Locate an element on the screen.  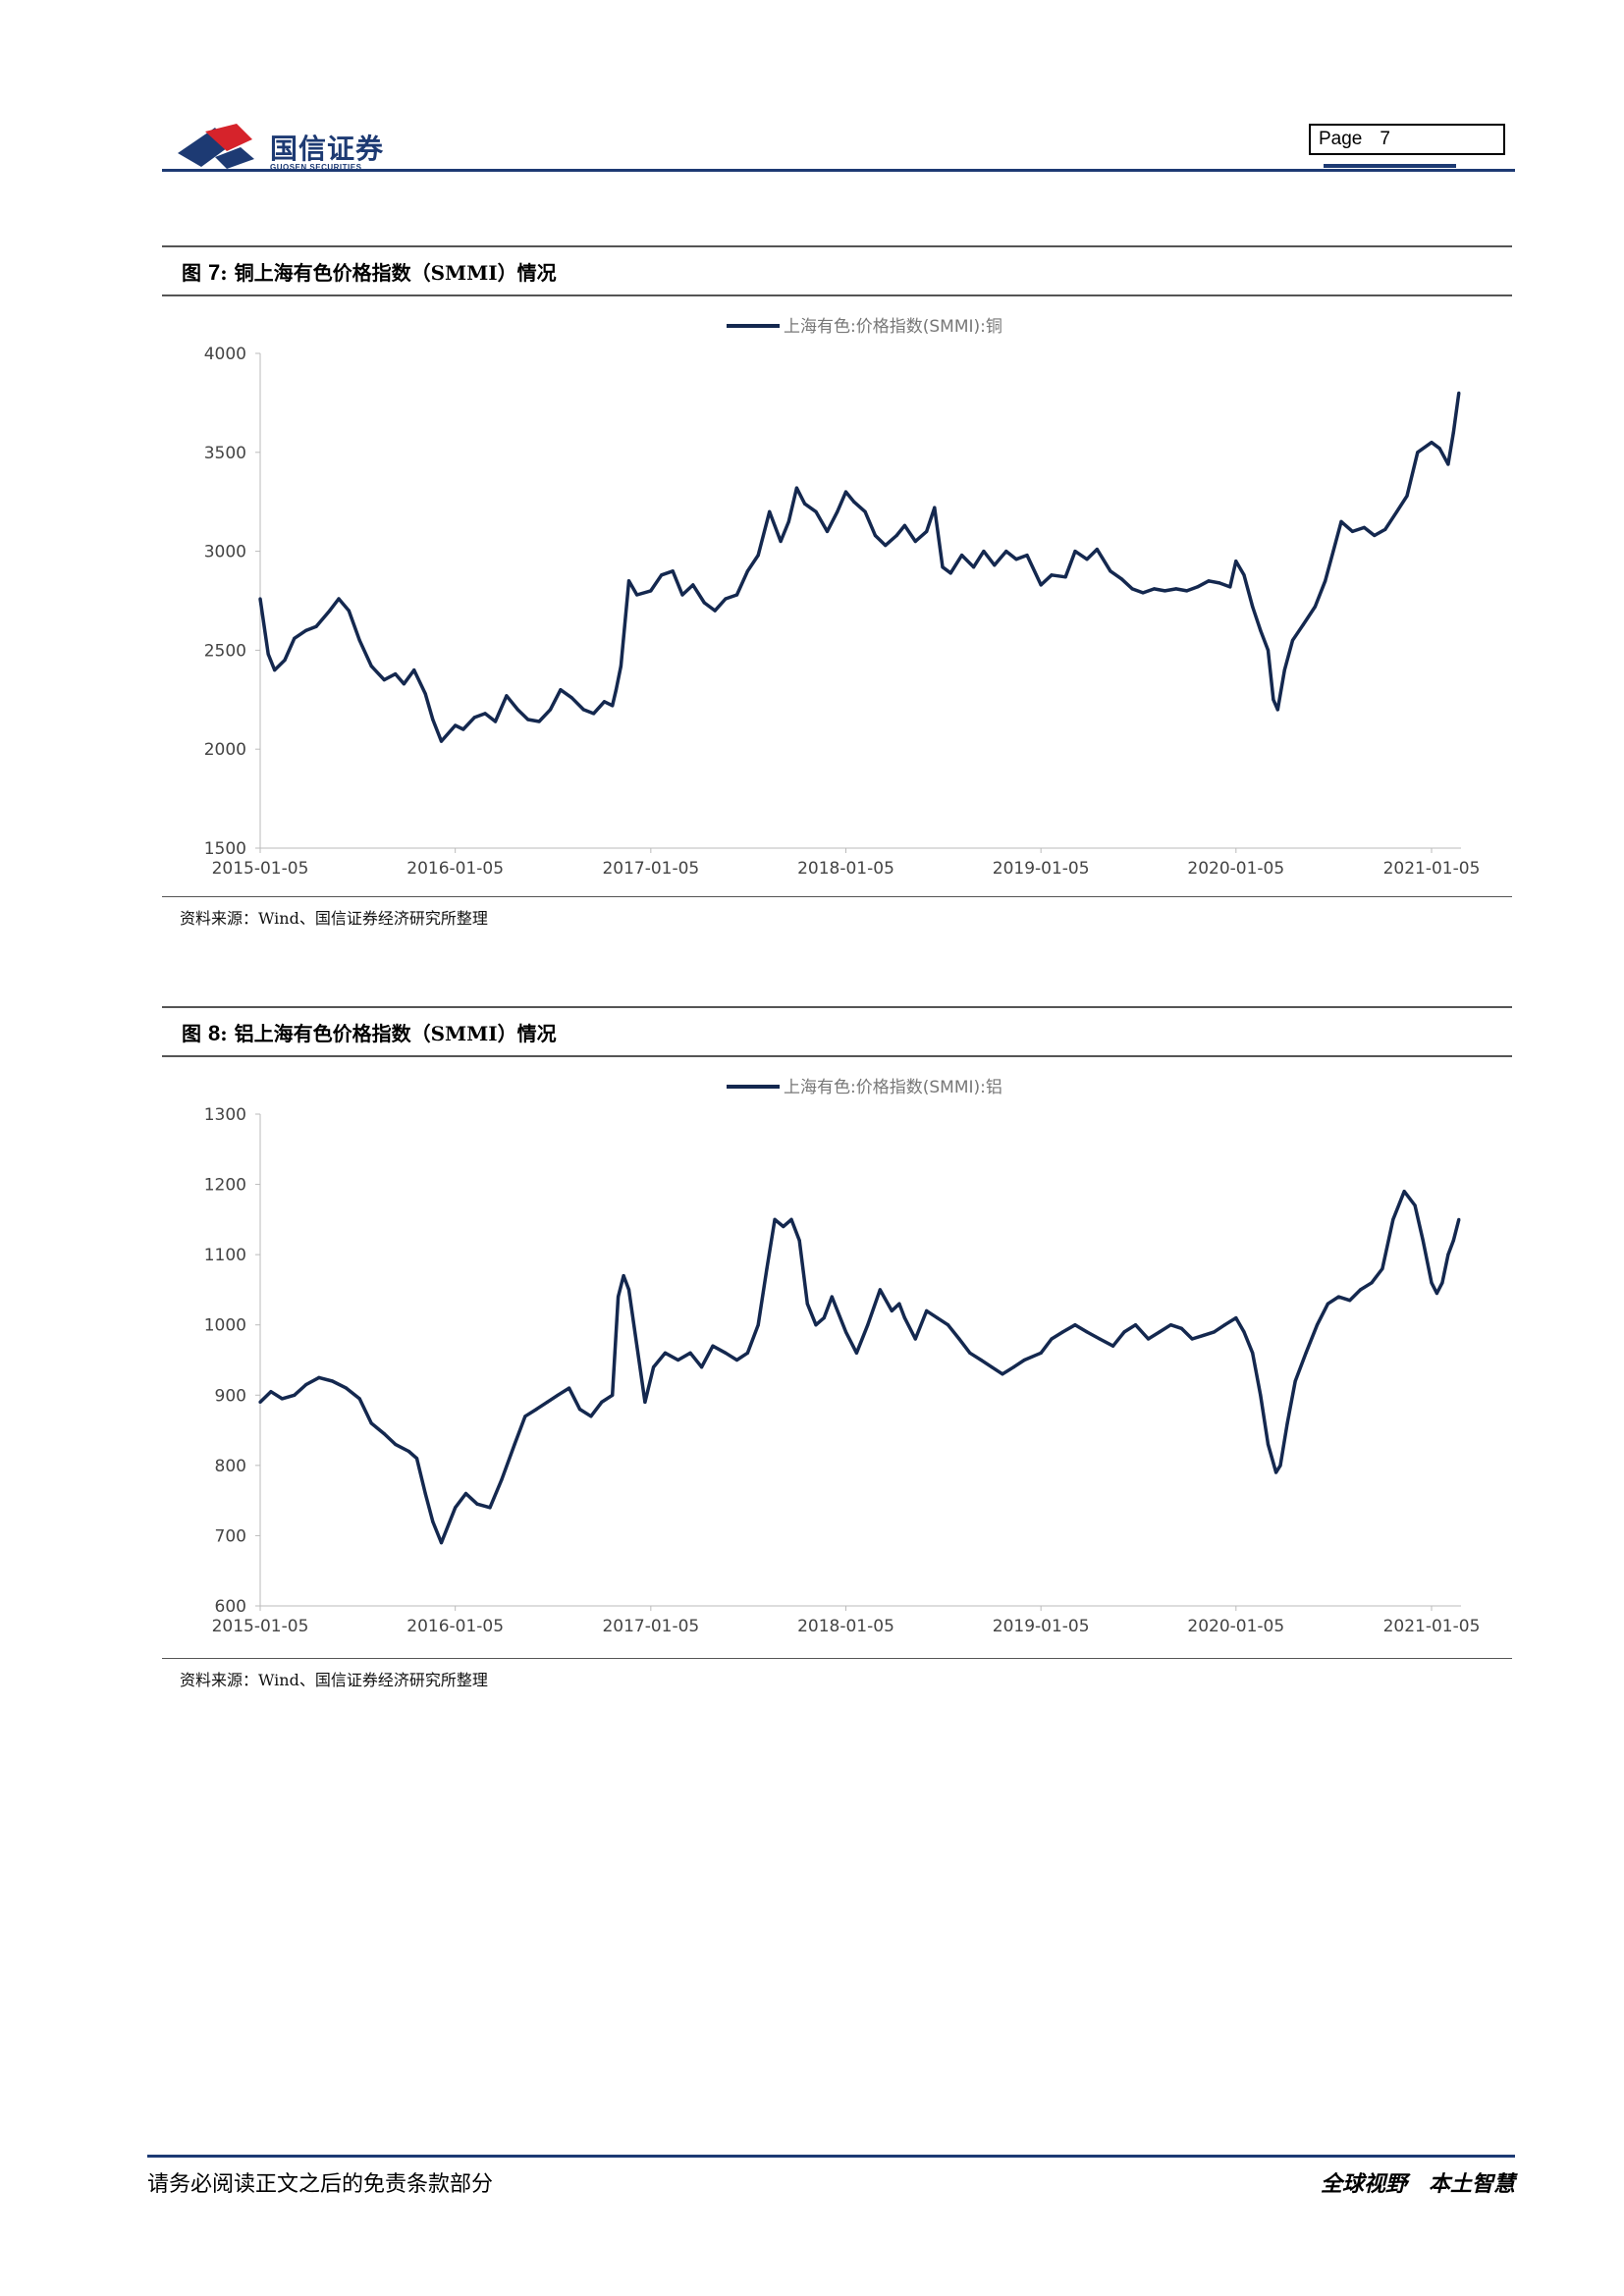
series-line is located at coordinates (859, 1367).